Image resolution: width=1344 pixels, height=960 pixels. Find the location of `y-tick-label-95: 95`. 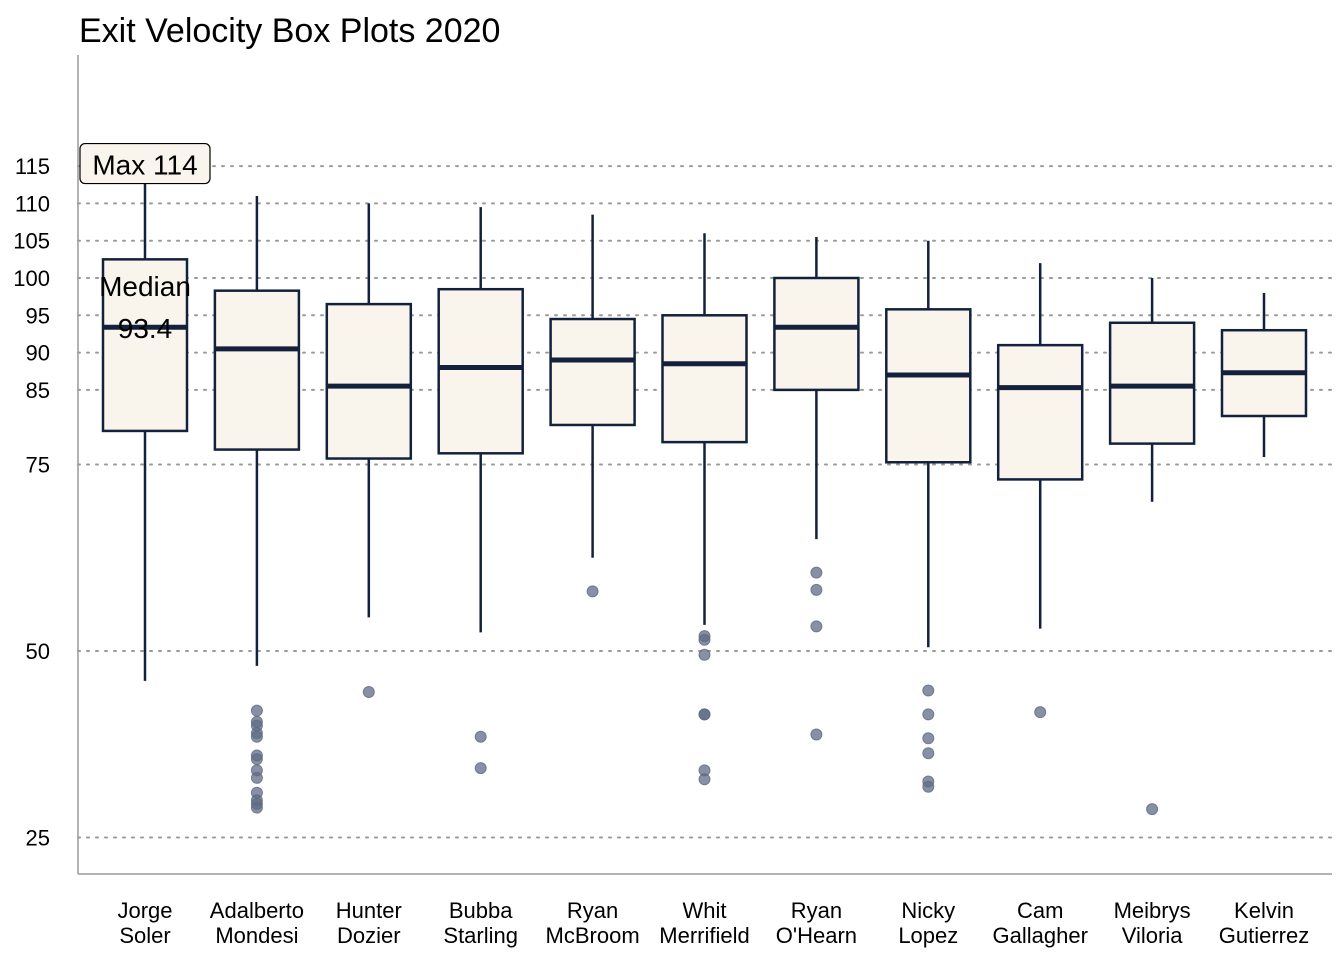

y-tick-label-95: 95 is located at coordinates (38, 315).